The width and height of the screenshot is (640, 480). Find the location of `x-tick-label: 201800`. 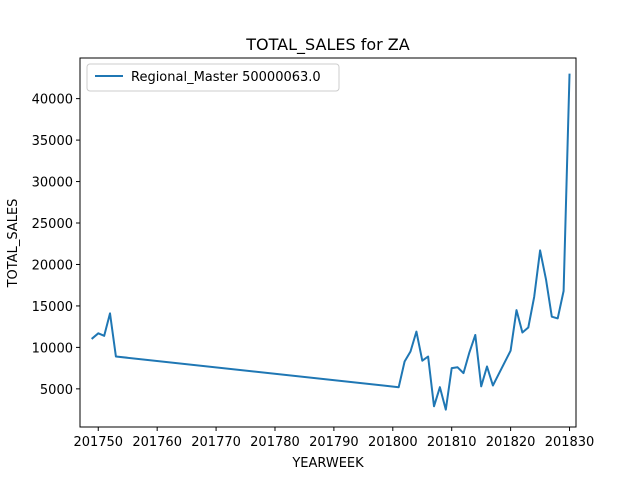

x-tick-label: 201800 is located at coordinates (393, 442).